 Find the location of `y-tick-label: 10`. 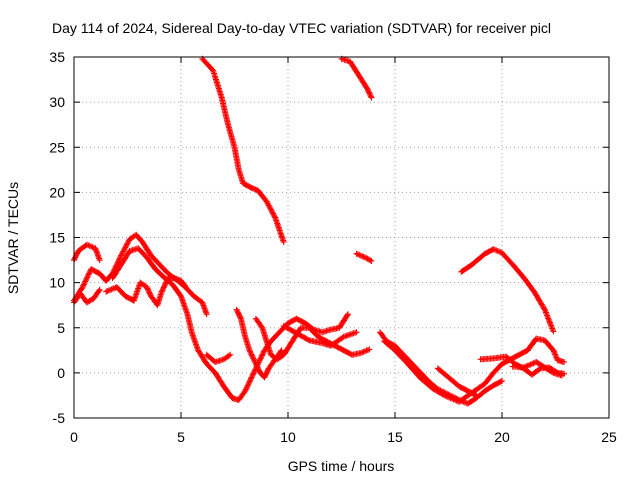

y-tick-label: 10 is located at coordinates (57, 283).